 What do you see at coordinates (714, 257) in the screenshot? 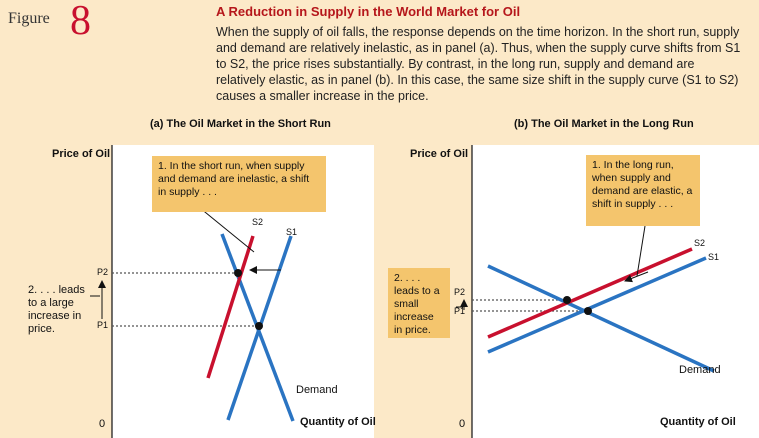
I see `panel-b-s1-label: S1` at bounding box center [714, 257].